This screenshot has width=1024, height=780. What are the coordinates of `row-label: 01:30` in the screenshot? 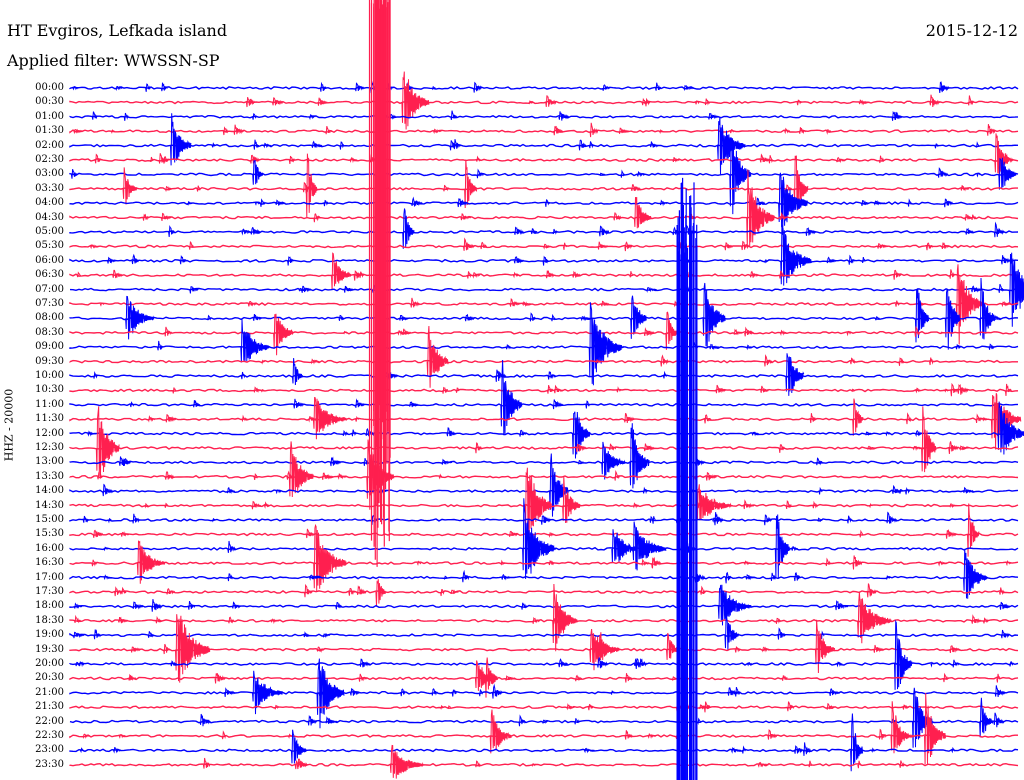 It's located at (49, 131).